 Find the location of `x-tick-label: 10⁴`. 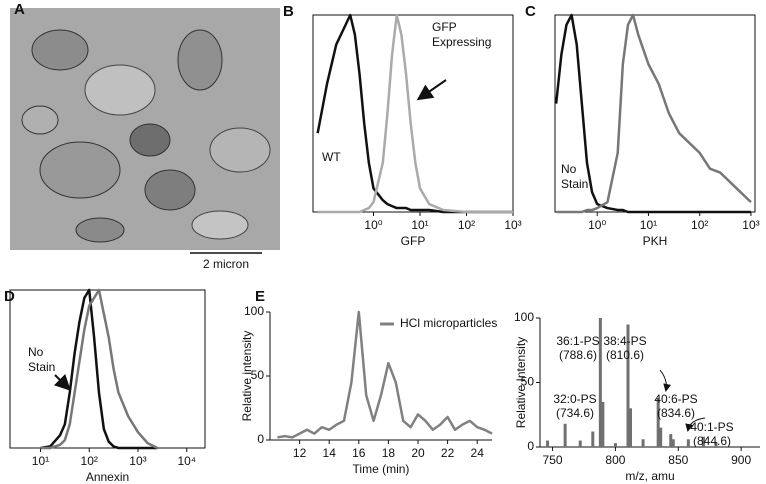

x-tick-label: 10⁴ is located at coordinates (186, 461).